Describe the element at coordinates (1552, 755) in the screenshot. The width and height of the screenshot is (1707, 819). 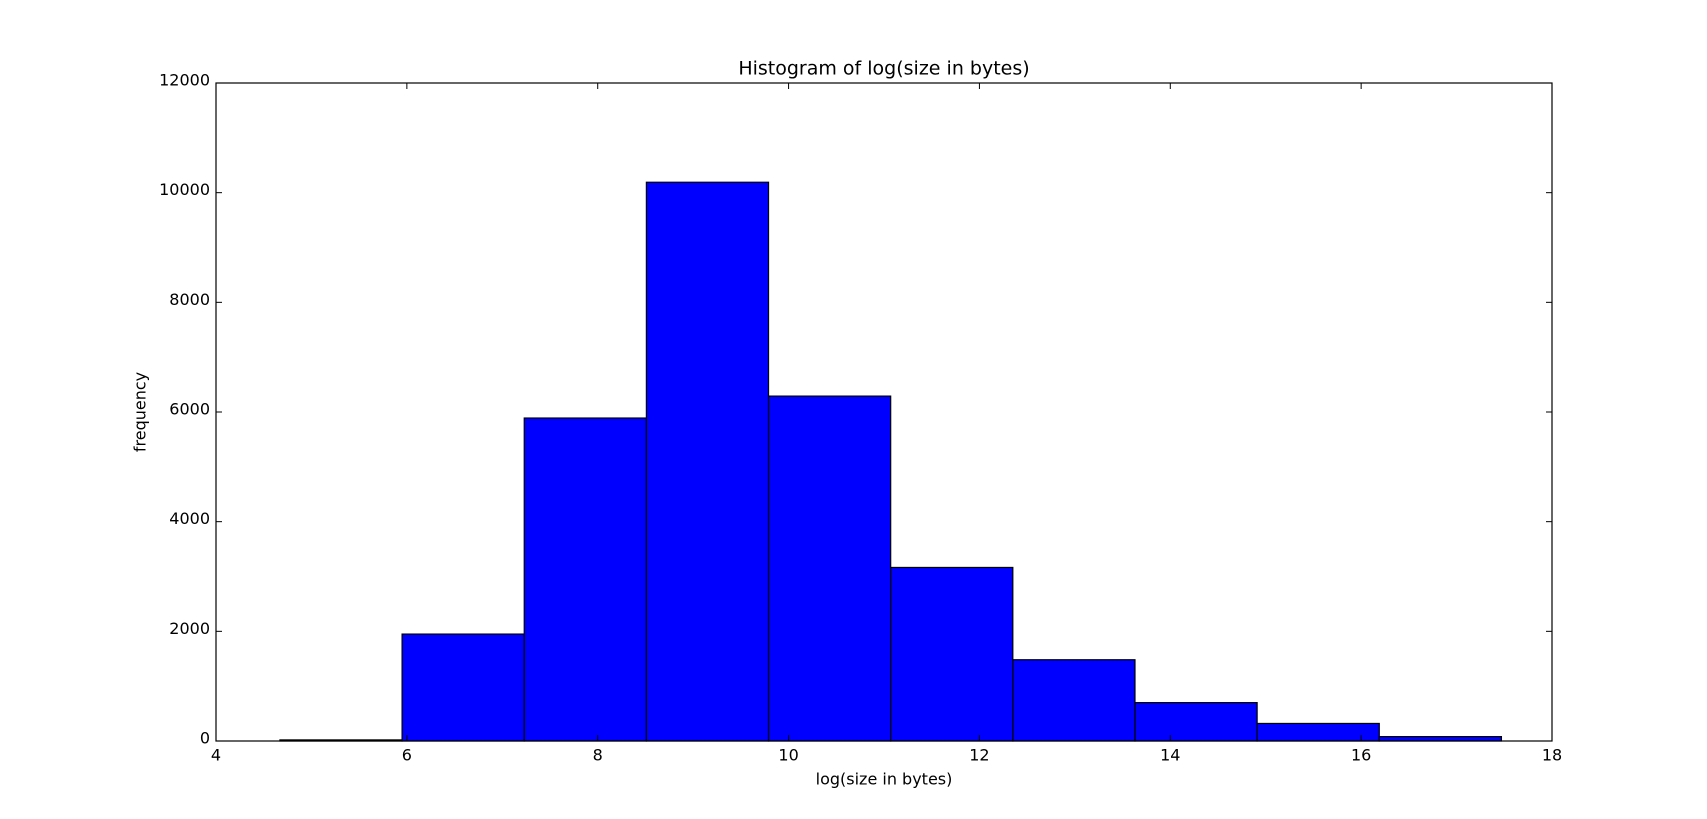
I see `x-tick-label: 18` at that location.